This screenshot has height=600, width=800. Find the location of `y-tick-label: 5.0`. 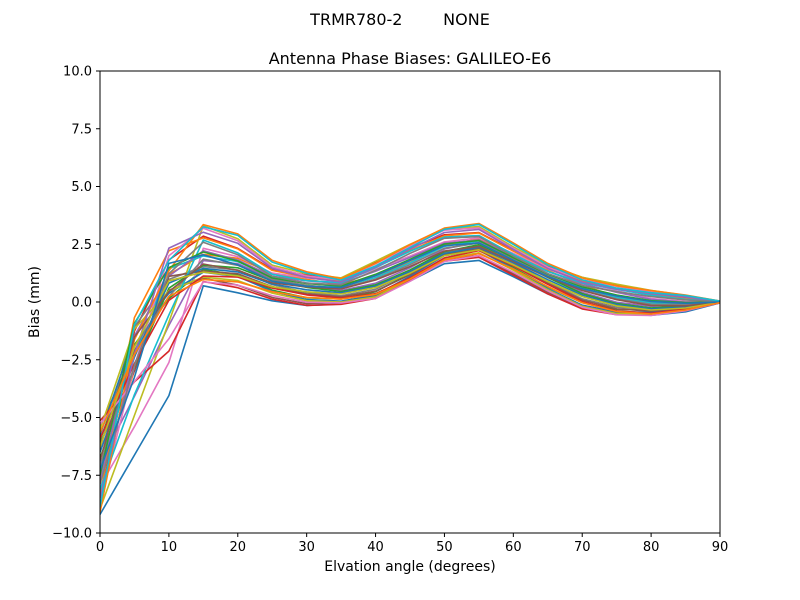

y-tick-label: 5.0 is located at coordinates (81, 187).